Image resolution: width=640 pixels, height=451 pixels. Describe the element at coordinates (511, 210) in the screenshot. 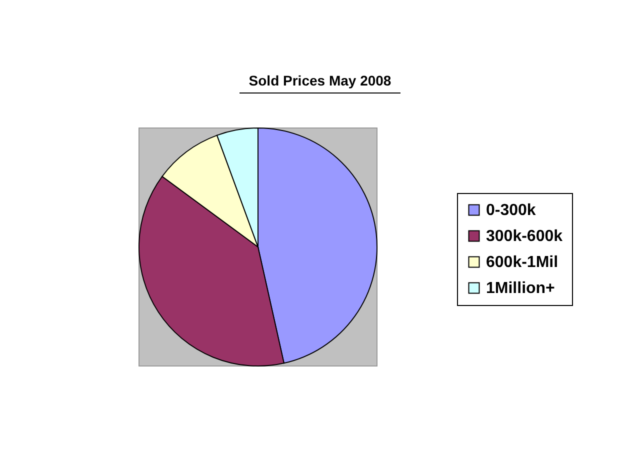

I see `legend-label: 0-300k` at that location.